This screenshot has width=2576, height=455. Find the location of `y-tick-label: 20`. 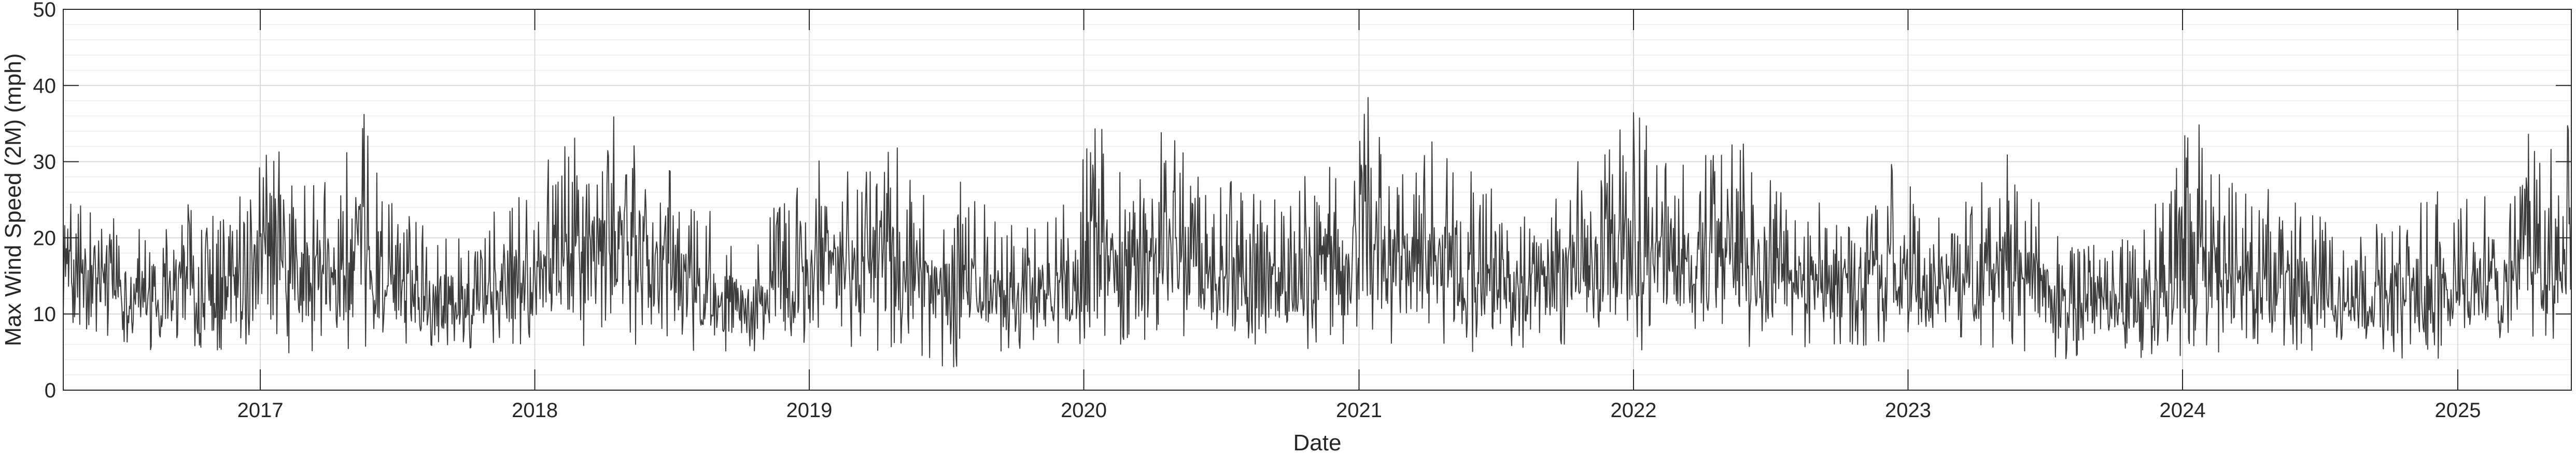

y-tick-label: 20 is located at coordinates (45, 239).